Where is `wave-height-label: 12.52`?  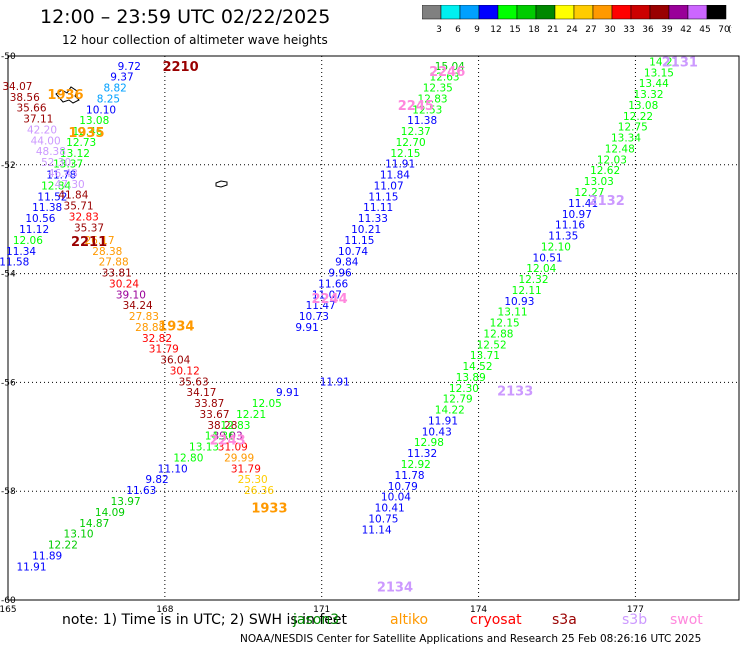
wave-height-label: 12.52 is located at coordinates (492, 345).